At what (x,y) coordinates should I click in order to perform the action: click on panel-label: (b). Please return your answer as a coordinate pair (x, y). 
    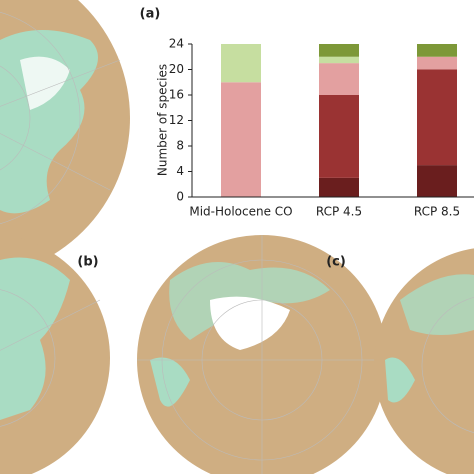
    Looking at the image, I should click on (87, 262).